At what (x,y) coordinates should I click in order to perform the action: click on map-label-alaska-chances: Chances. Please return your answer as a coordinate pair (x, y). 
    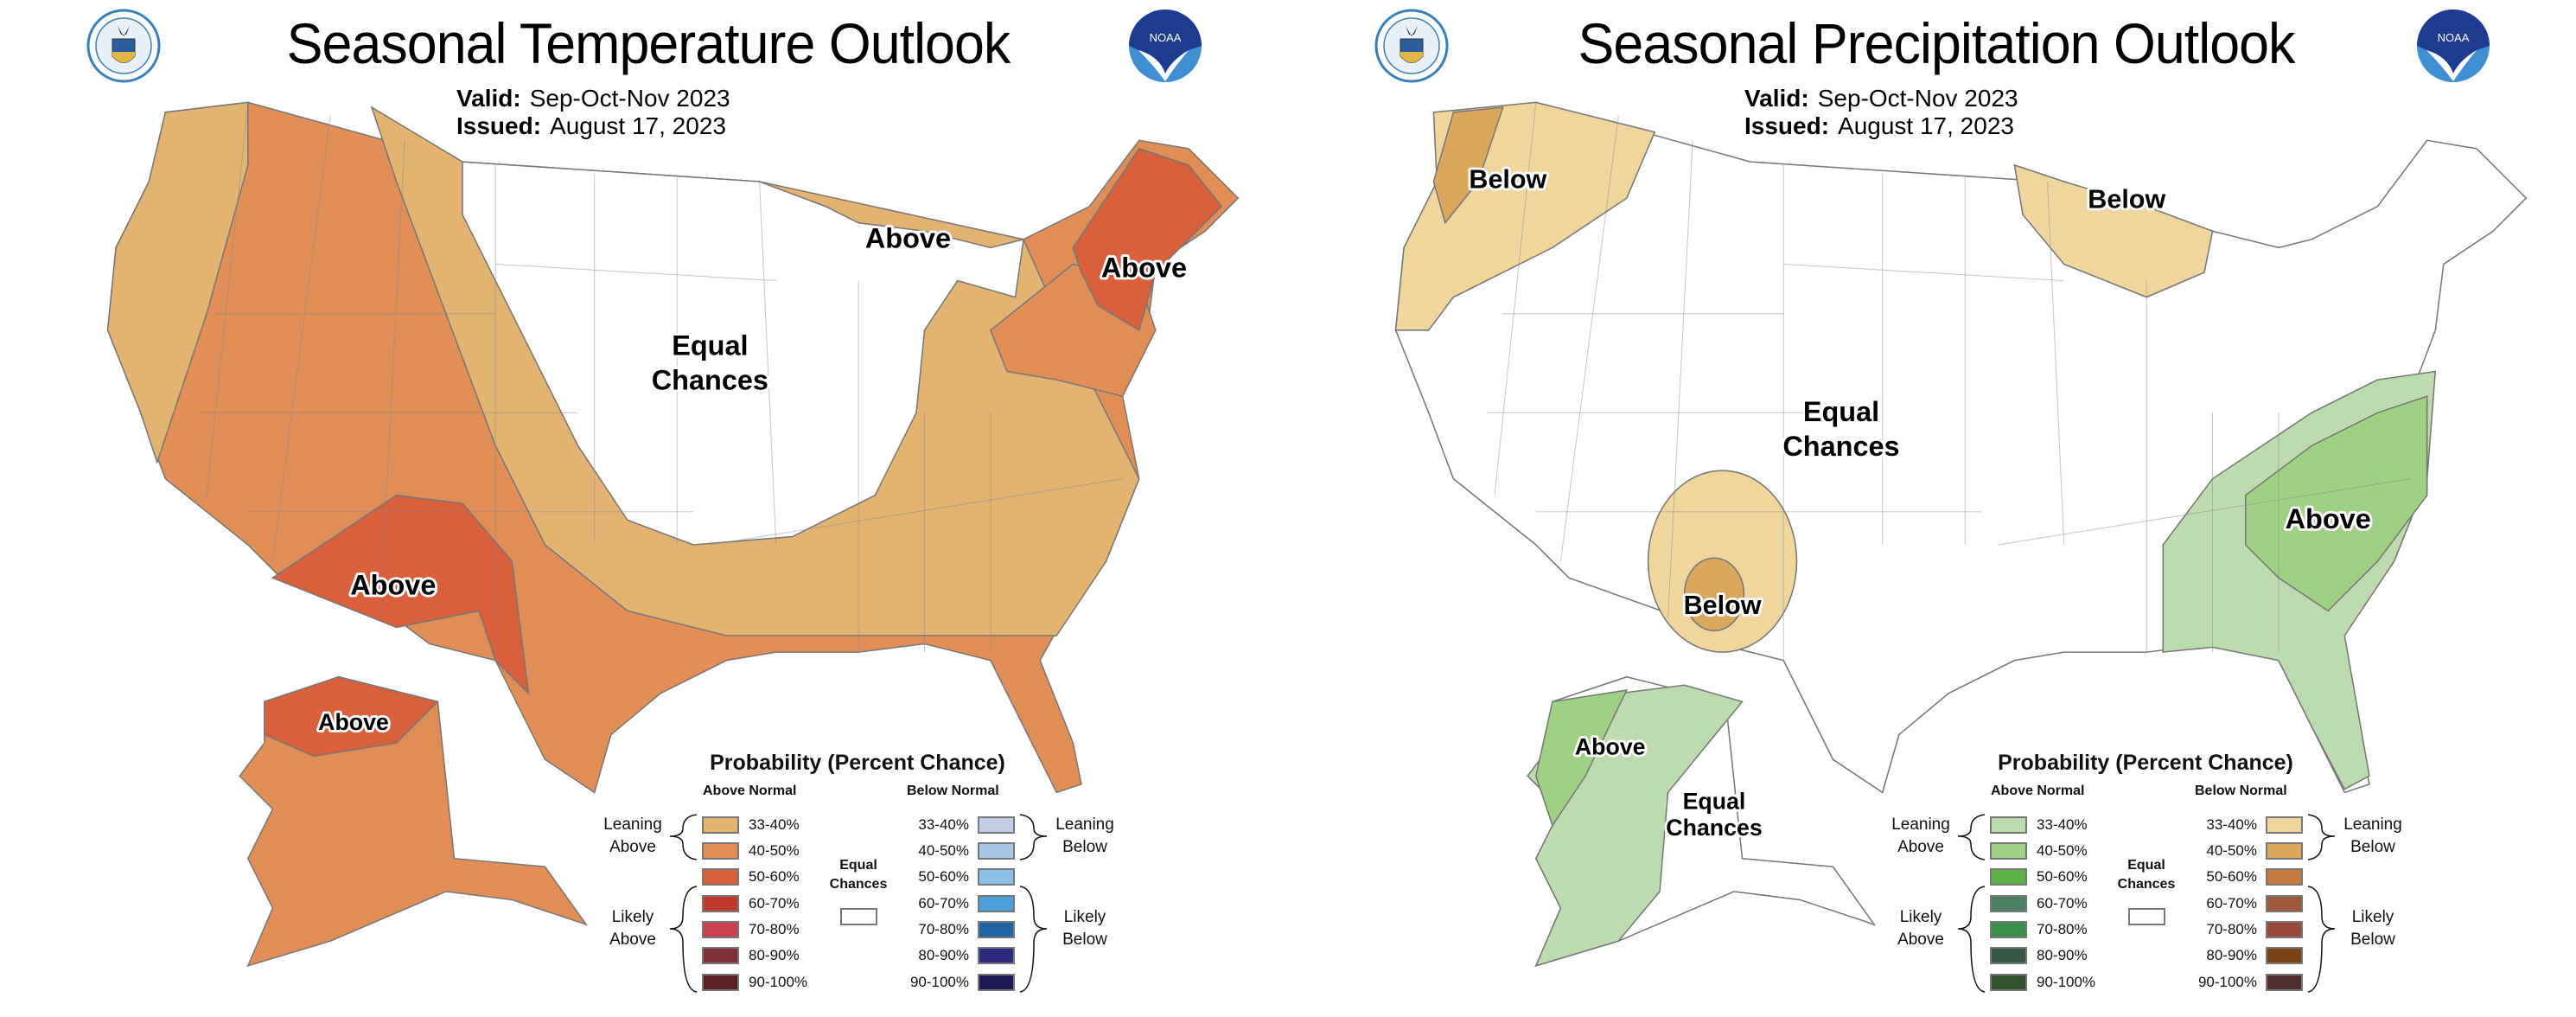
    Looking at the image, I should click on (1714, 828).